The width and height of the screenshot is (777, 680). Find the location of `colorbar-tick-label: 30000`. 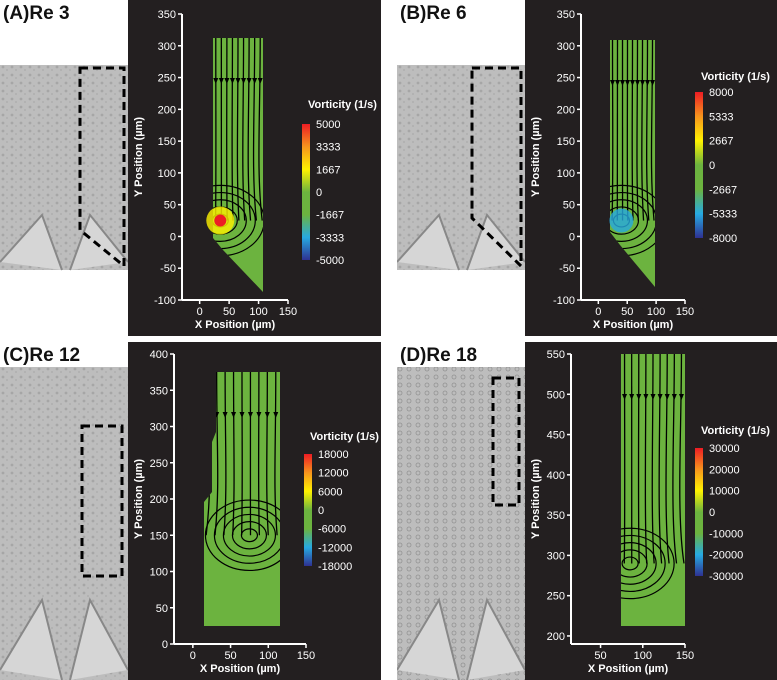

colorbar-tick-label: 30000 is located at coordinates (724, 449).